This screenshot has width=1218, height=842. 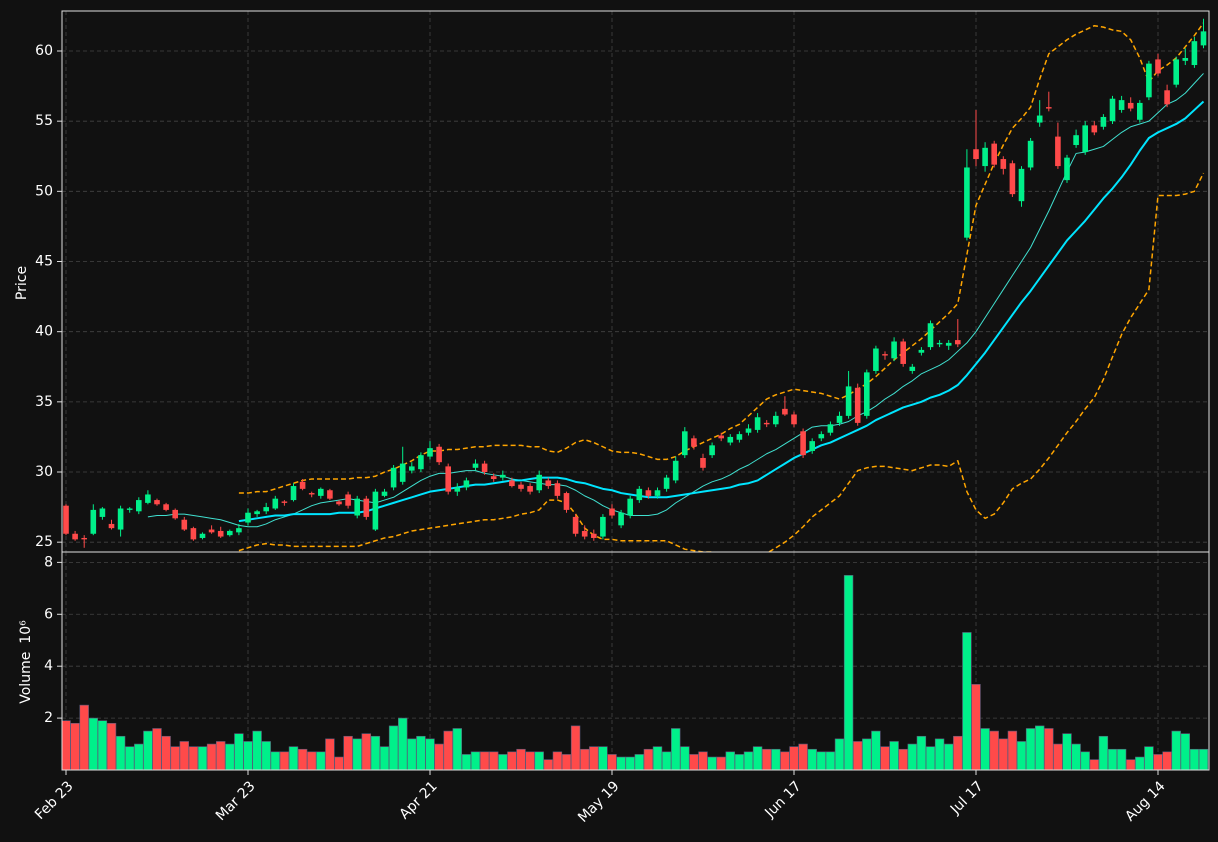 What do you see at coordinates (26, 632) in the screenshot?
I see `volume-scale: 10⁶` at bounding box center [26, 632].